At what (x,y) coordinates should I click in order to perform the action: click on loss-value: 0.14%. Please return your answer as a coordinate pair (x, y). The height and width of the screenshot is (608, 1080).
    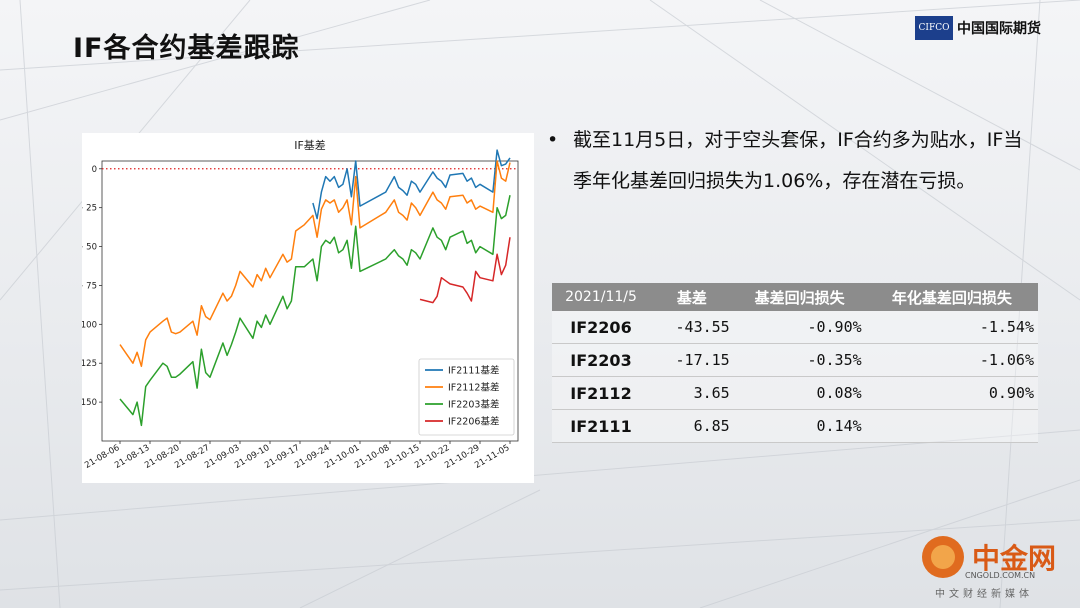
    Looking at the image, I should click on (799, 426).